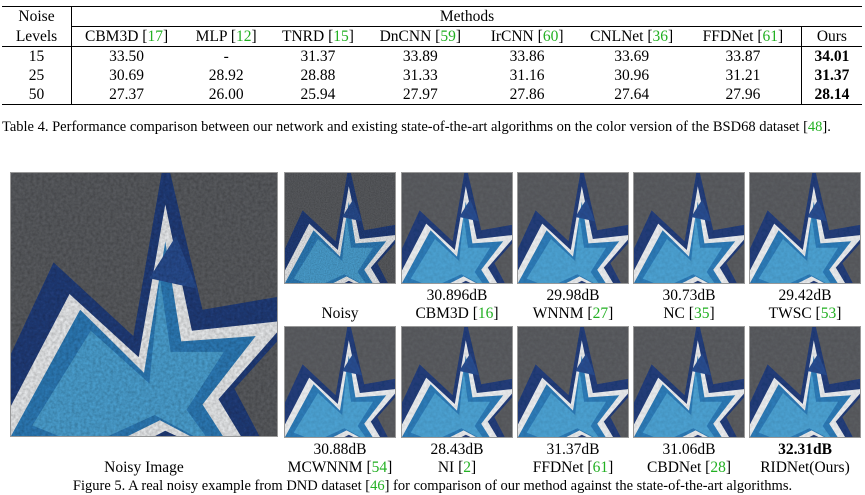  Describe the element at coordinates (558, 467) in the screenshot. I see `method-name: FFDNet` at that location.